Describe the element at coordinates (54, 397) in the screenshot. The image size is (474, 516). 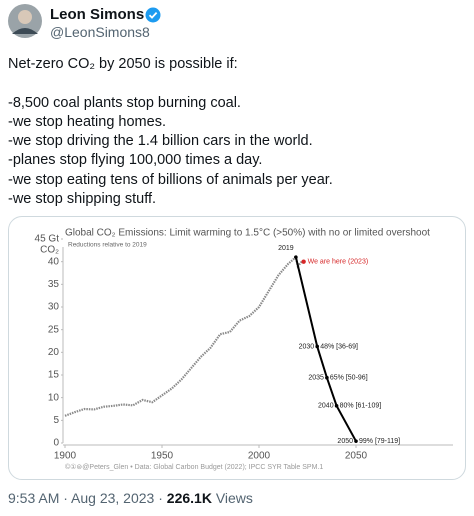
I see `y-tick-label: 10` at that location.